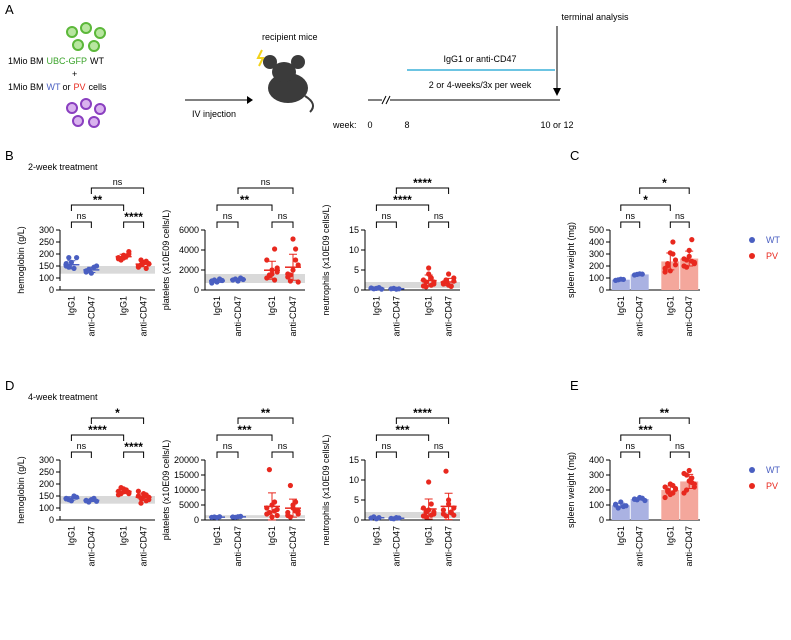 The width and height of the screenshot is (791, 640). What do you see at coordinates (557, 92) in the screenshot?
I see `arrow-head` at bounding box center [557, 92].